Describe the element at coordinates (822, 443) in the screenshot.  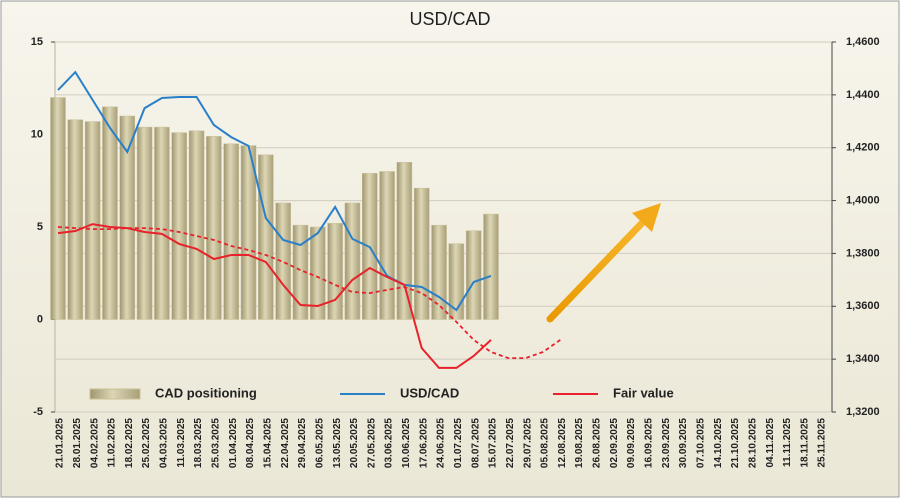
I see `x-tick-label: 25.11.2025` at that location.